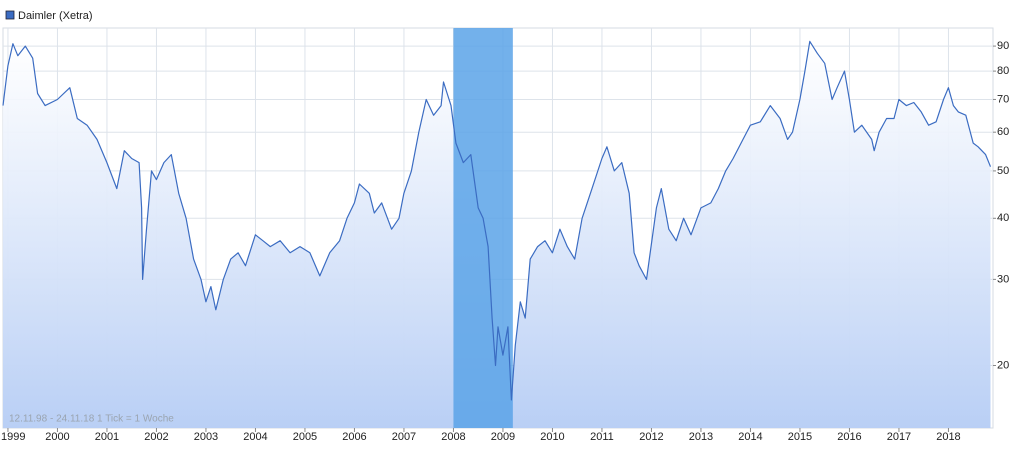 The width and height of the screenshot is (1024, 450). What do you see at coordinates (453, 437) in the screenshot?
I see `x-tick-label: 2008` at bounding box center [453, 437].